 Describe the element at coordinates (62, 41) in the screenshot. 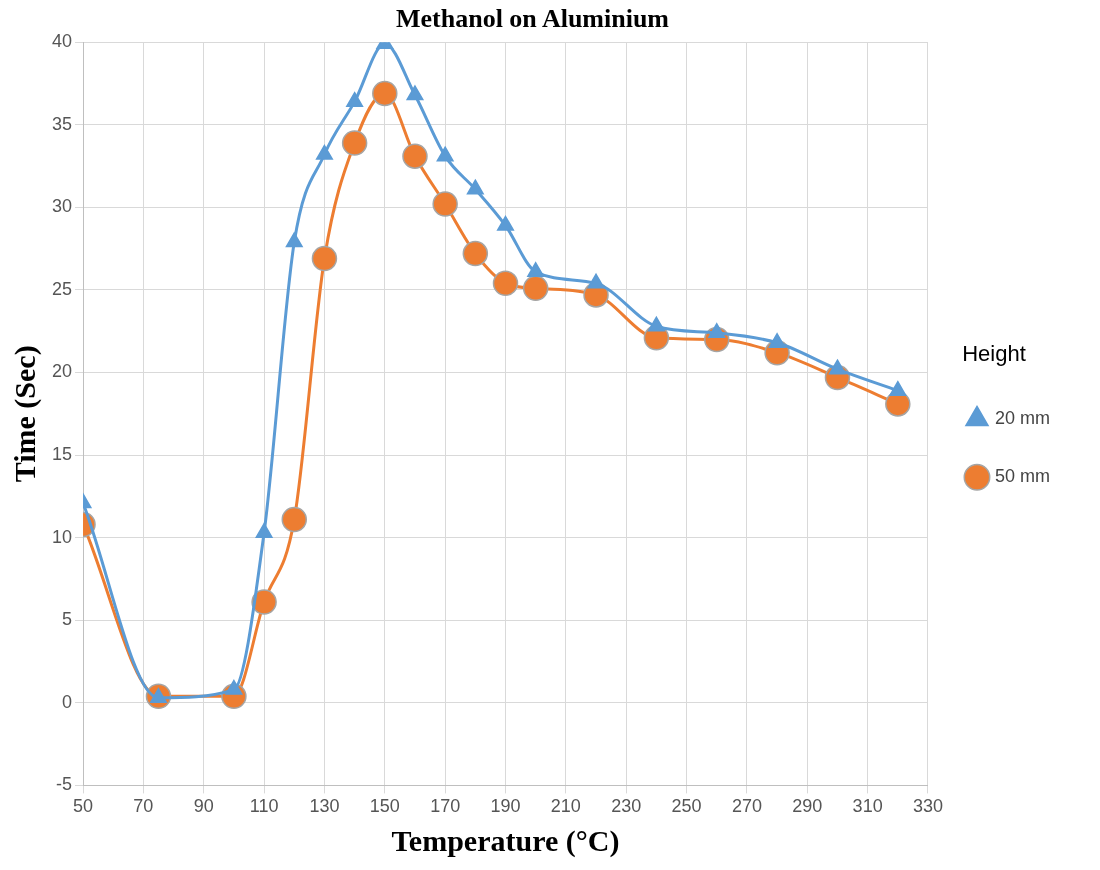

I see `y-tick-label: 40` at that location.